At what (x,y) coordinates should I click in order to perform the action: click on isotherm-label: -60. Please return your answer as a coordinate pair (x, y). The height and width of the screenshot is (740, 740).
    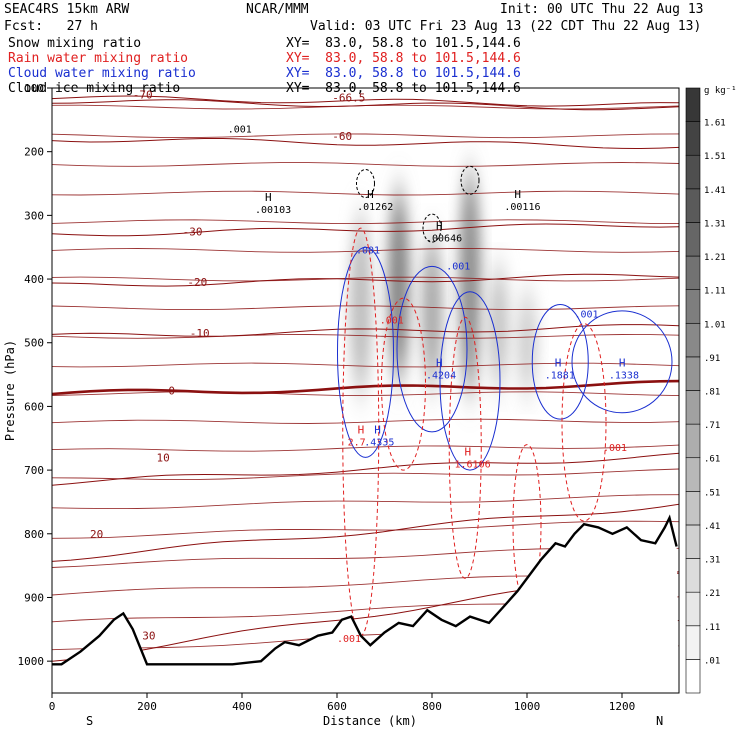
    Looking at the image, I should click on (342, 136).